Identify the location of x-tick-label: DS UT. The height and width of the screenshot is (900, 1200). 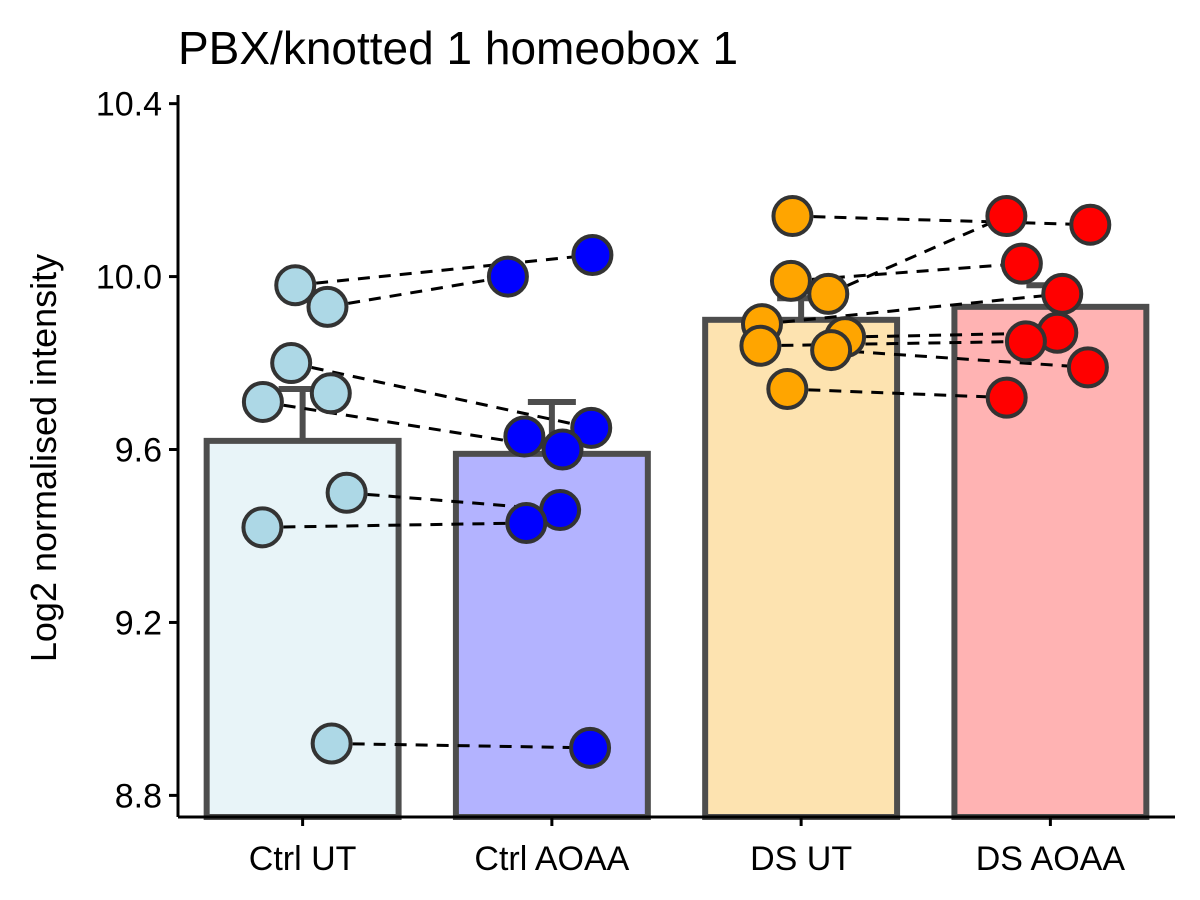
(801, 859).